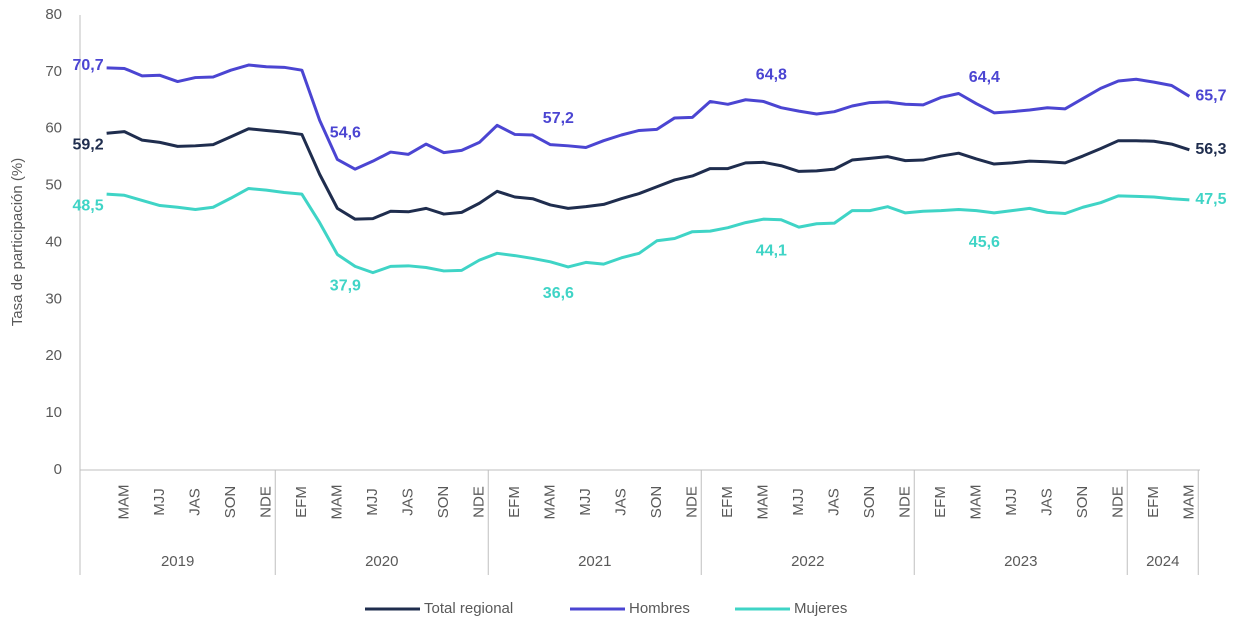 This screenshot has width=1255, height=623. Describe the element at coordinates (53, 355) in the screenshot. I see `y-tick-label: 20` at that location.